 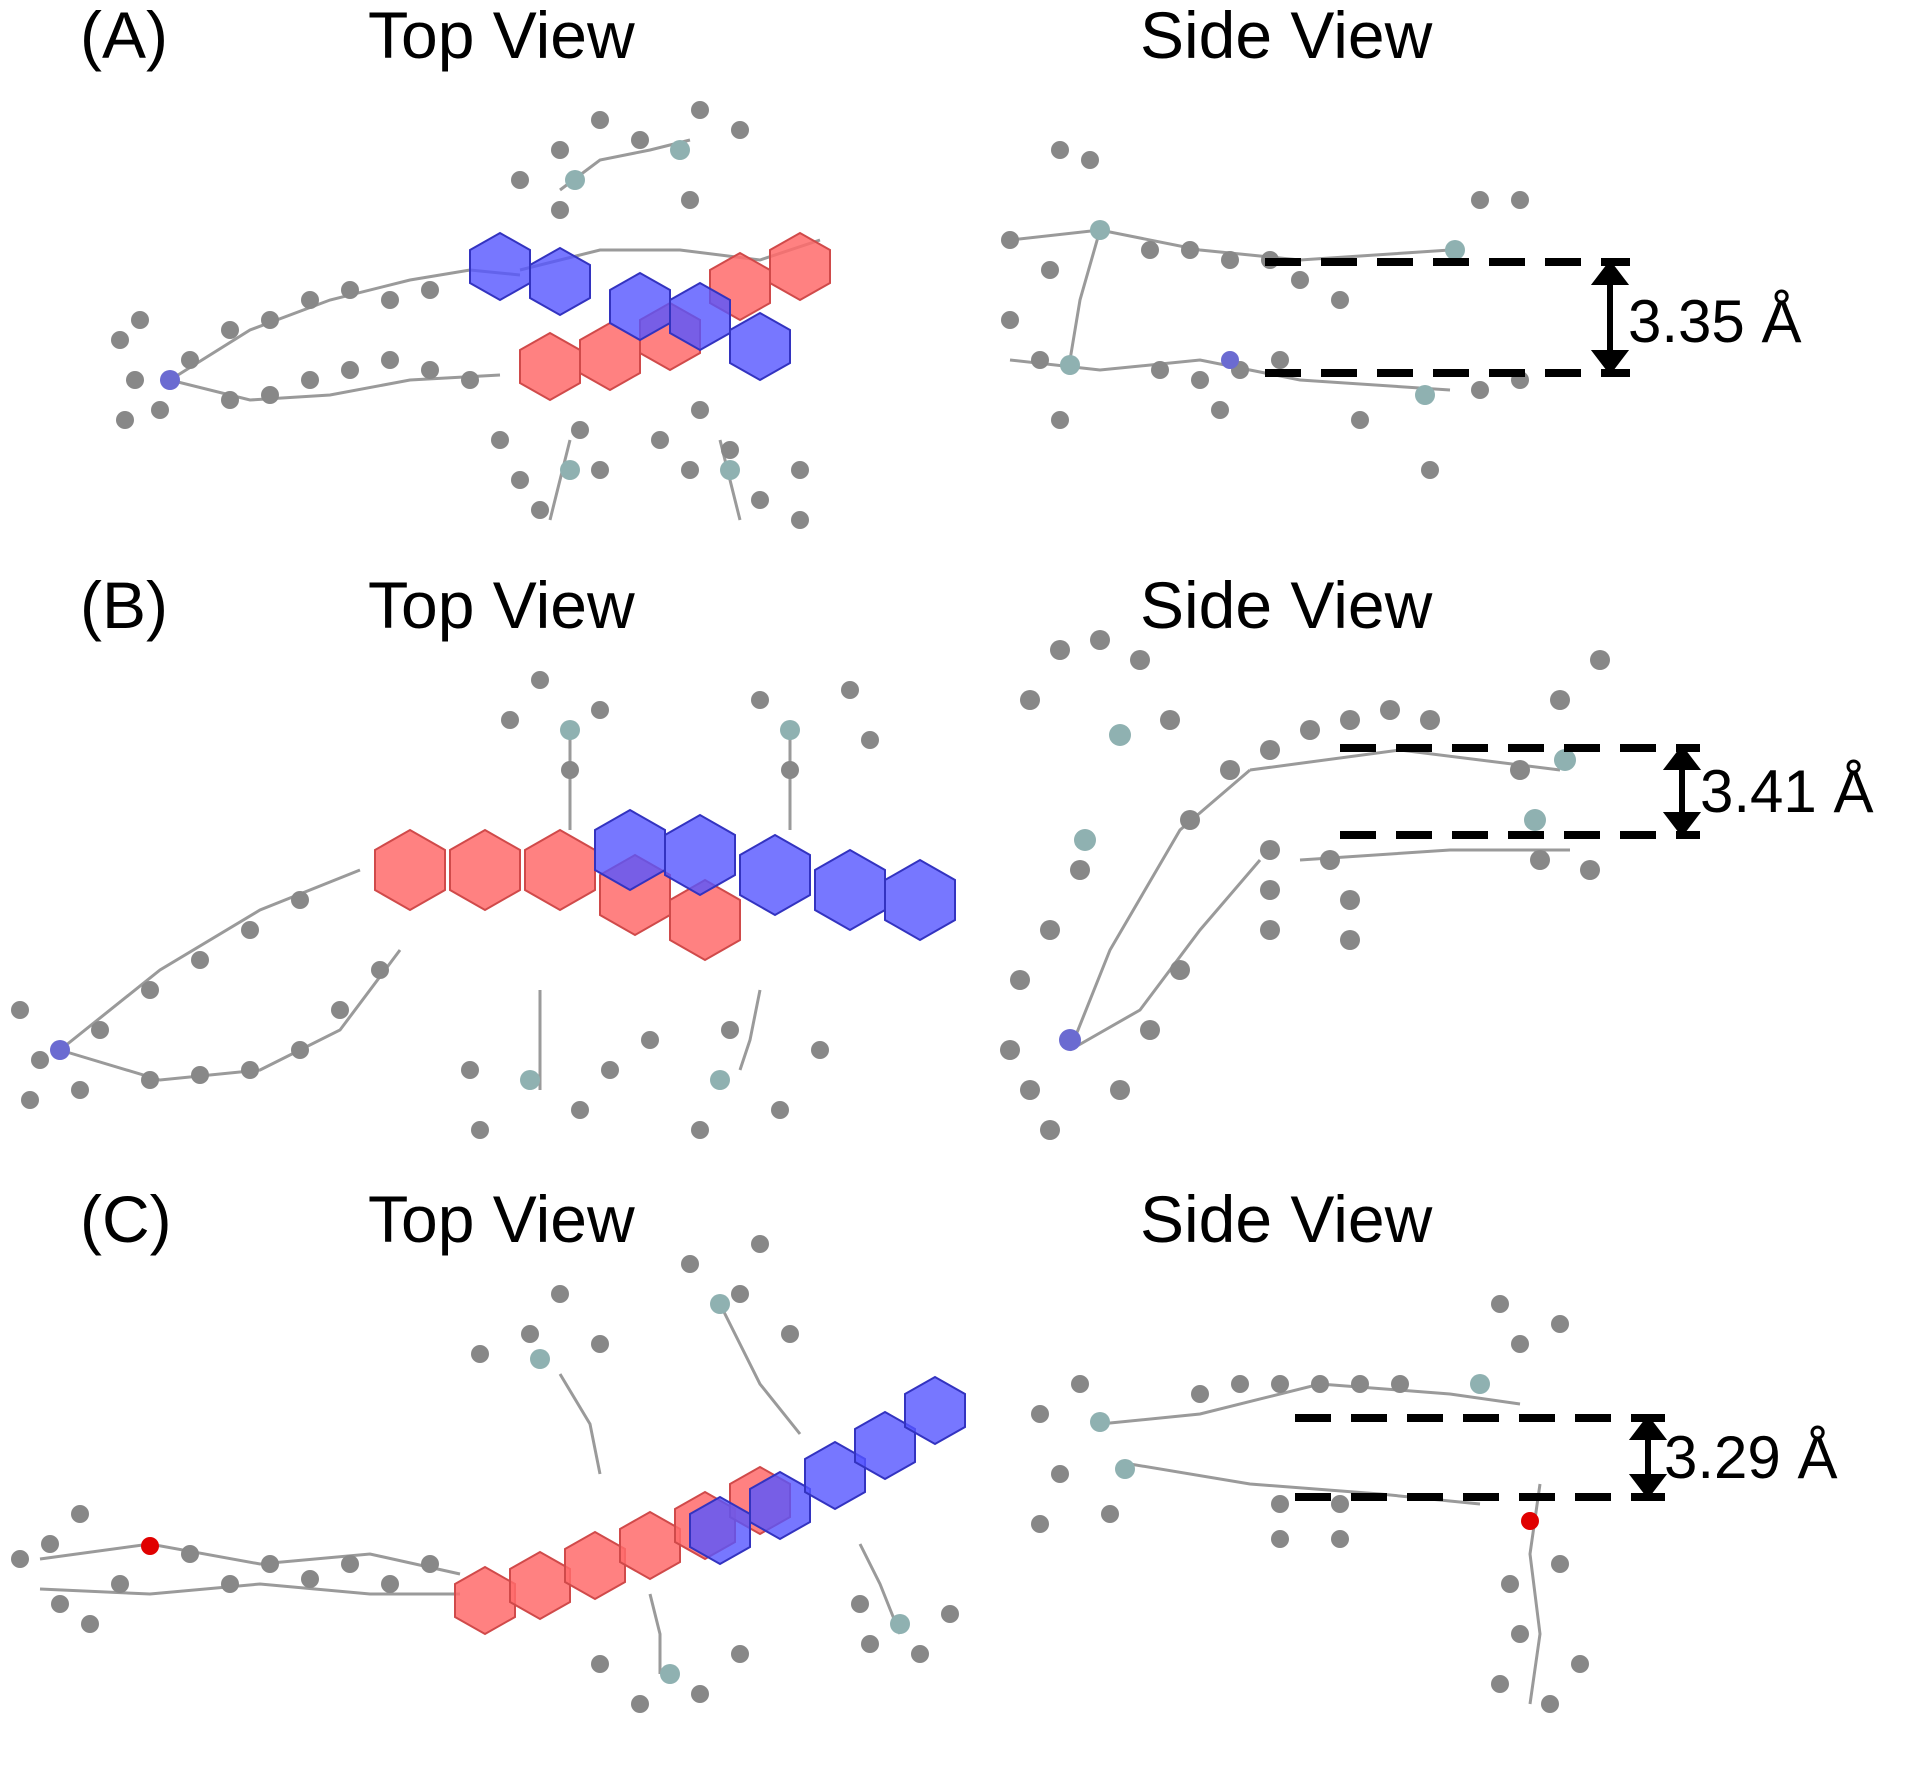 I want to click on panel-label: (B), so click(x=124, y=605).